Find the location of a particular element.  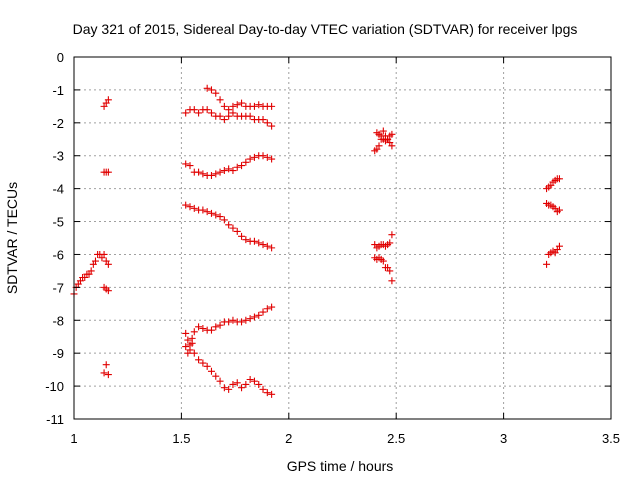

x-tick-label: 1 is located at coordinates (73, 438).